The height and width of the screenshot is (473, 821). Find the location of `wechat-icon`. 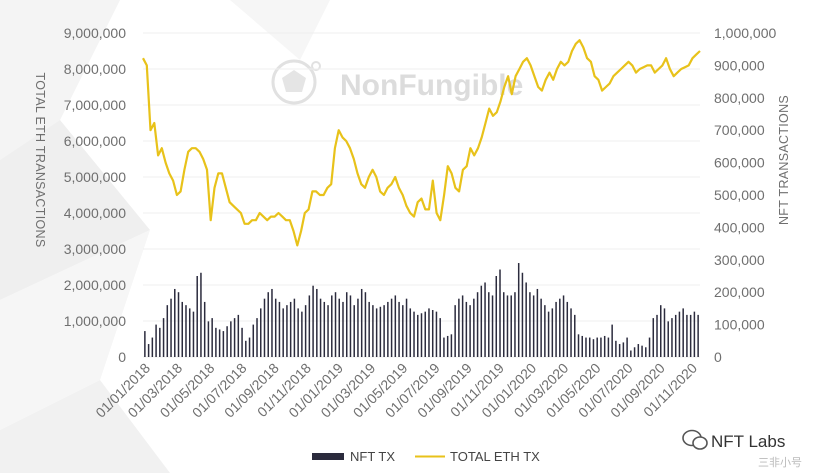

wechat-icon is located at coordinates (695, 439).